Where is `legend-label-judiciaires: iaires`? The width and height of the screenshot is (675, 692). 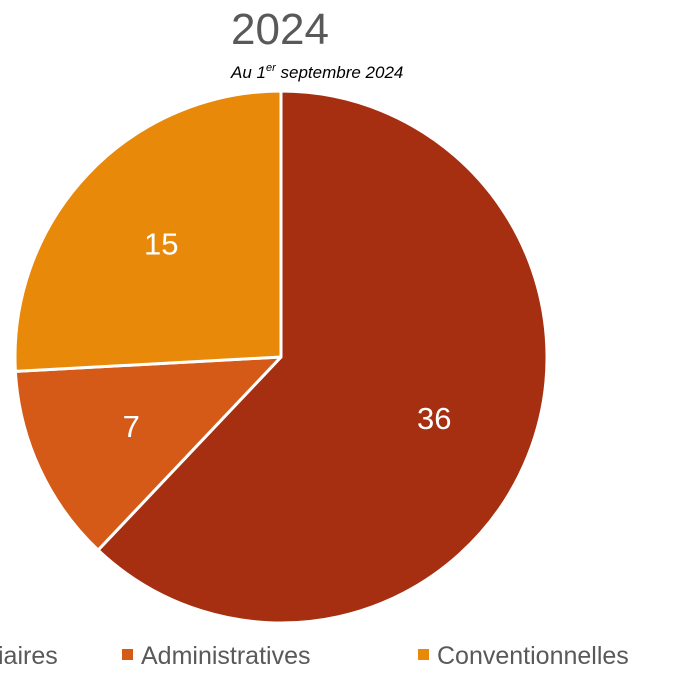
legend-label-judiciaires: iaires is located at coordinates (29, 656).